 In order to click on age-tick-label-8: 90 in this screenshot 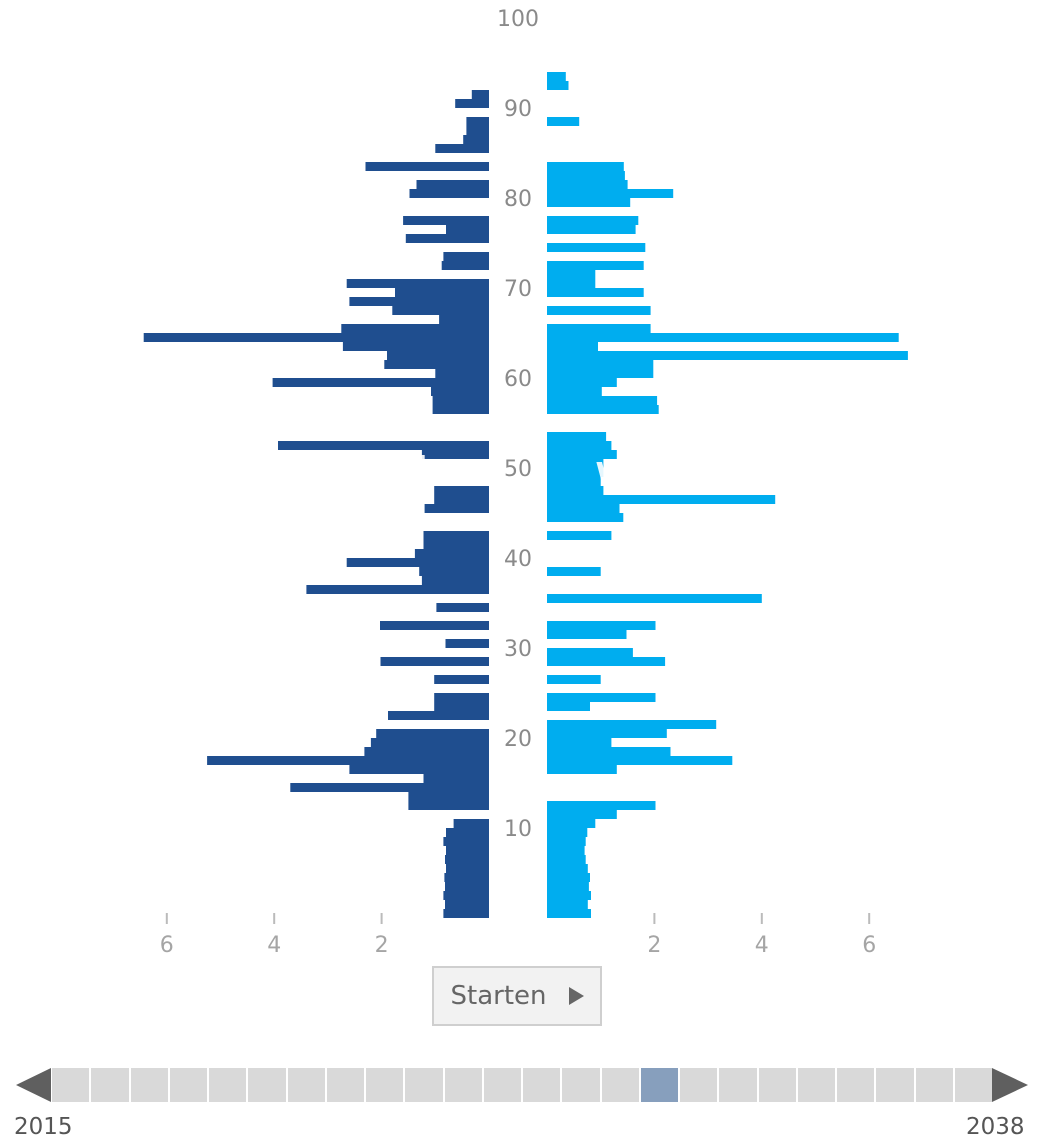, I will do `click(518, 109)`.